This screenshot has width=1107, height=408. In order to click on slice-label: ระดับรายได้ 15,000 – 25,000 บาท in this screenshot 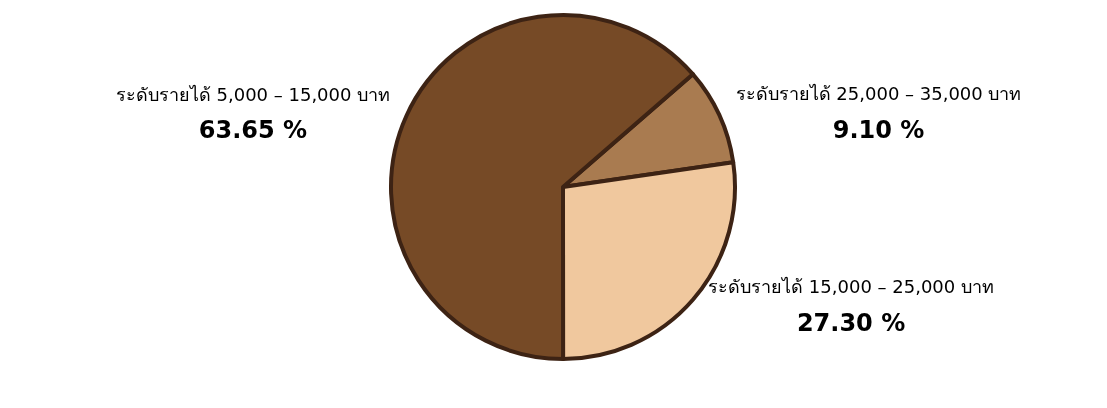, I will do `click(851, 287)`.